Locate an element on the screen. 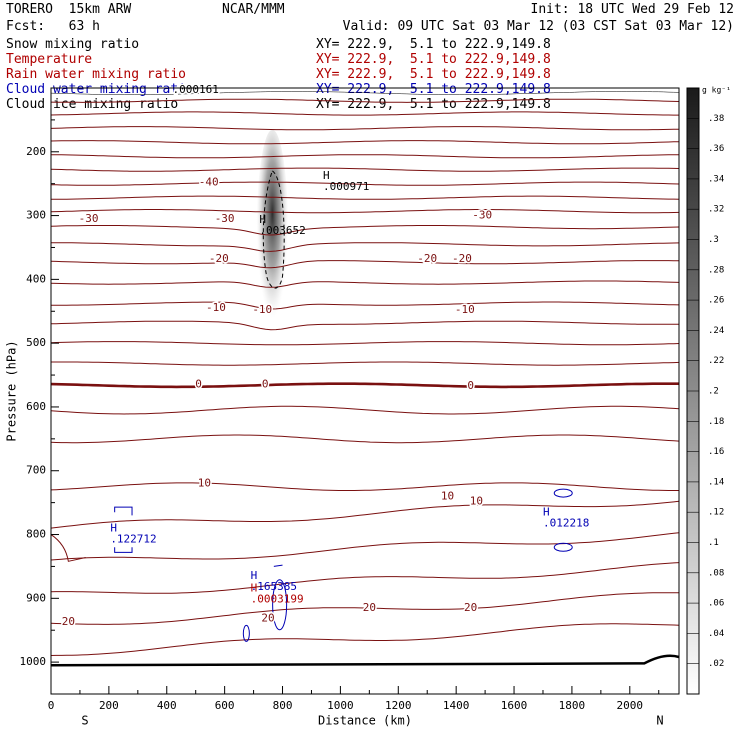  field-name-temperature: Temperature is located at coordinates (49, 59).